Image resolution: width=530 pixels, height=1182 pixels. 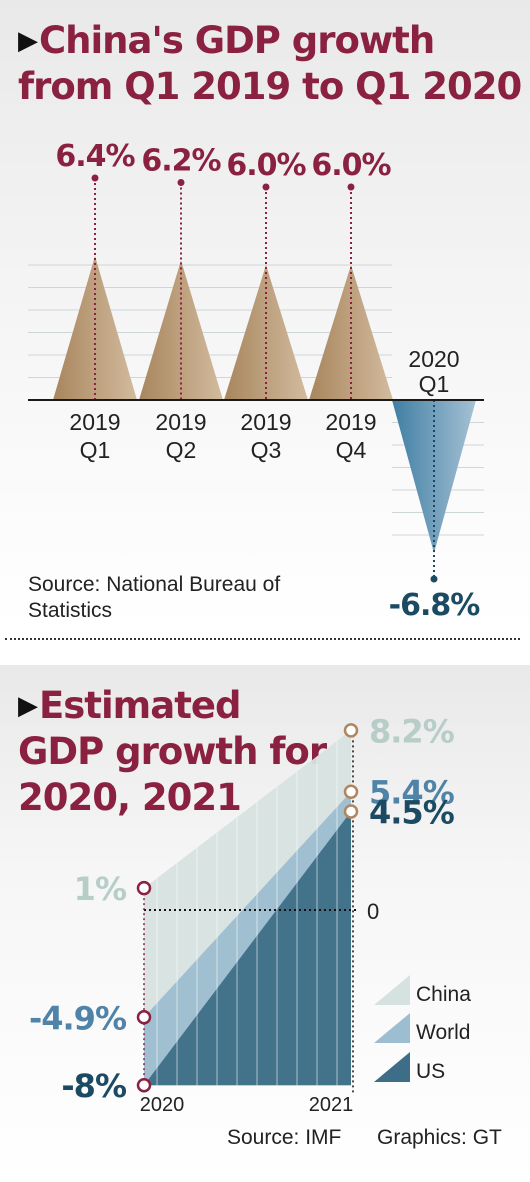 What do you see at coordinates (412, 731) in the screenshot?
I see `end-label: 8.2%` at bounding box center [412, 731].